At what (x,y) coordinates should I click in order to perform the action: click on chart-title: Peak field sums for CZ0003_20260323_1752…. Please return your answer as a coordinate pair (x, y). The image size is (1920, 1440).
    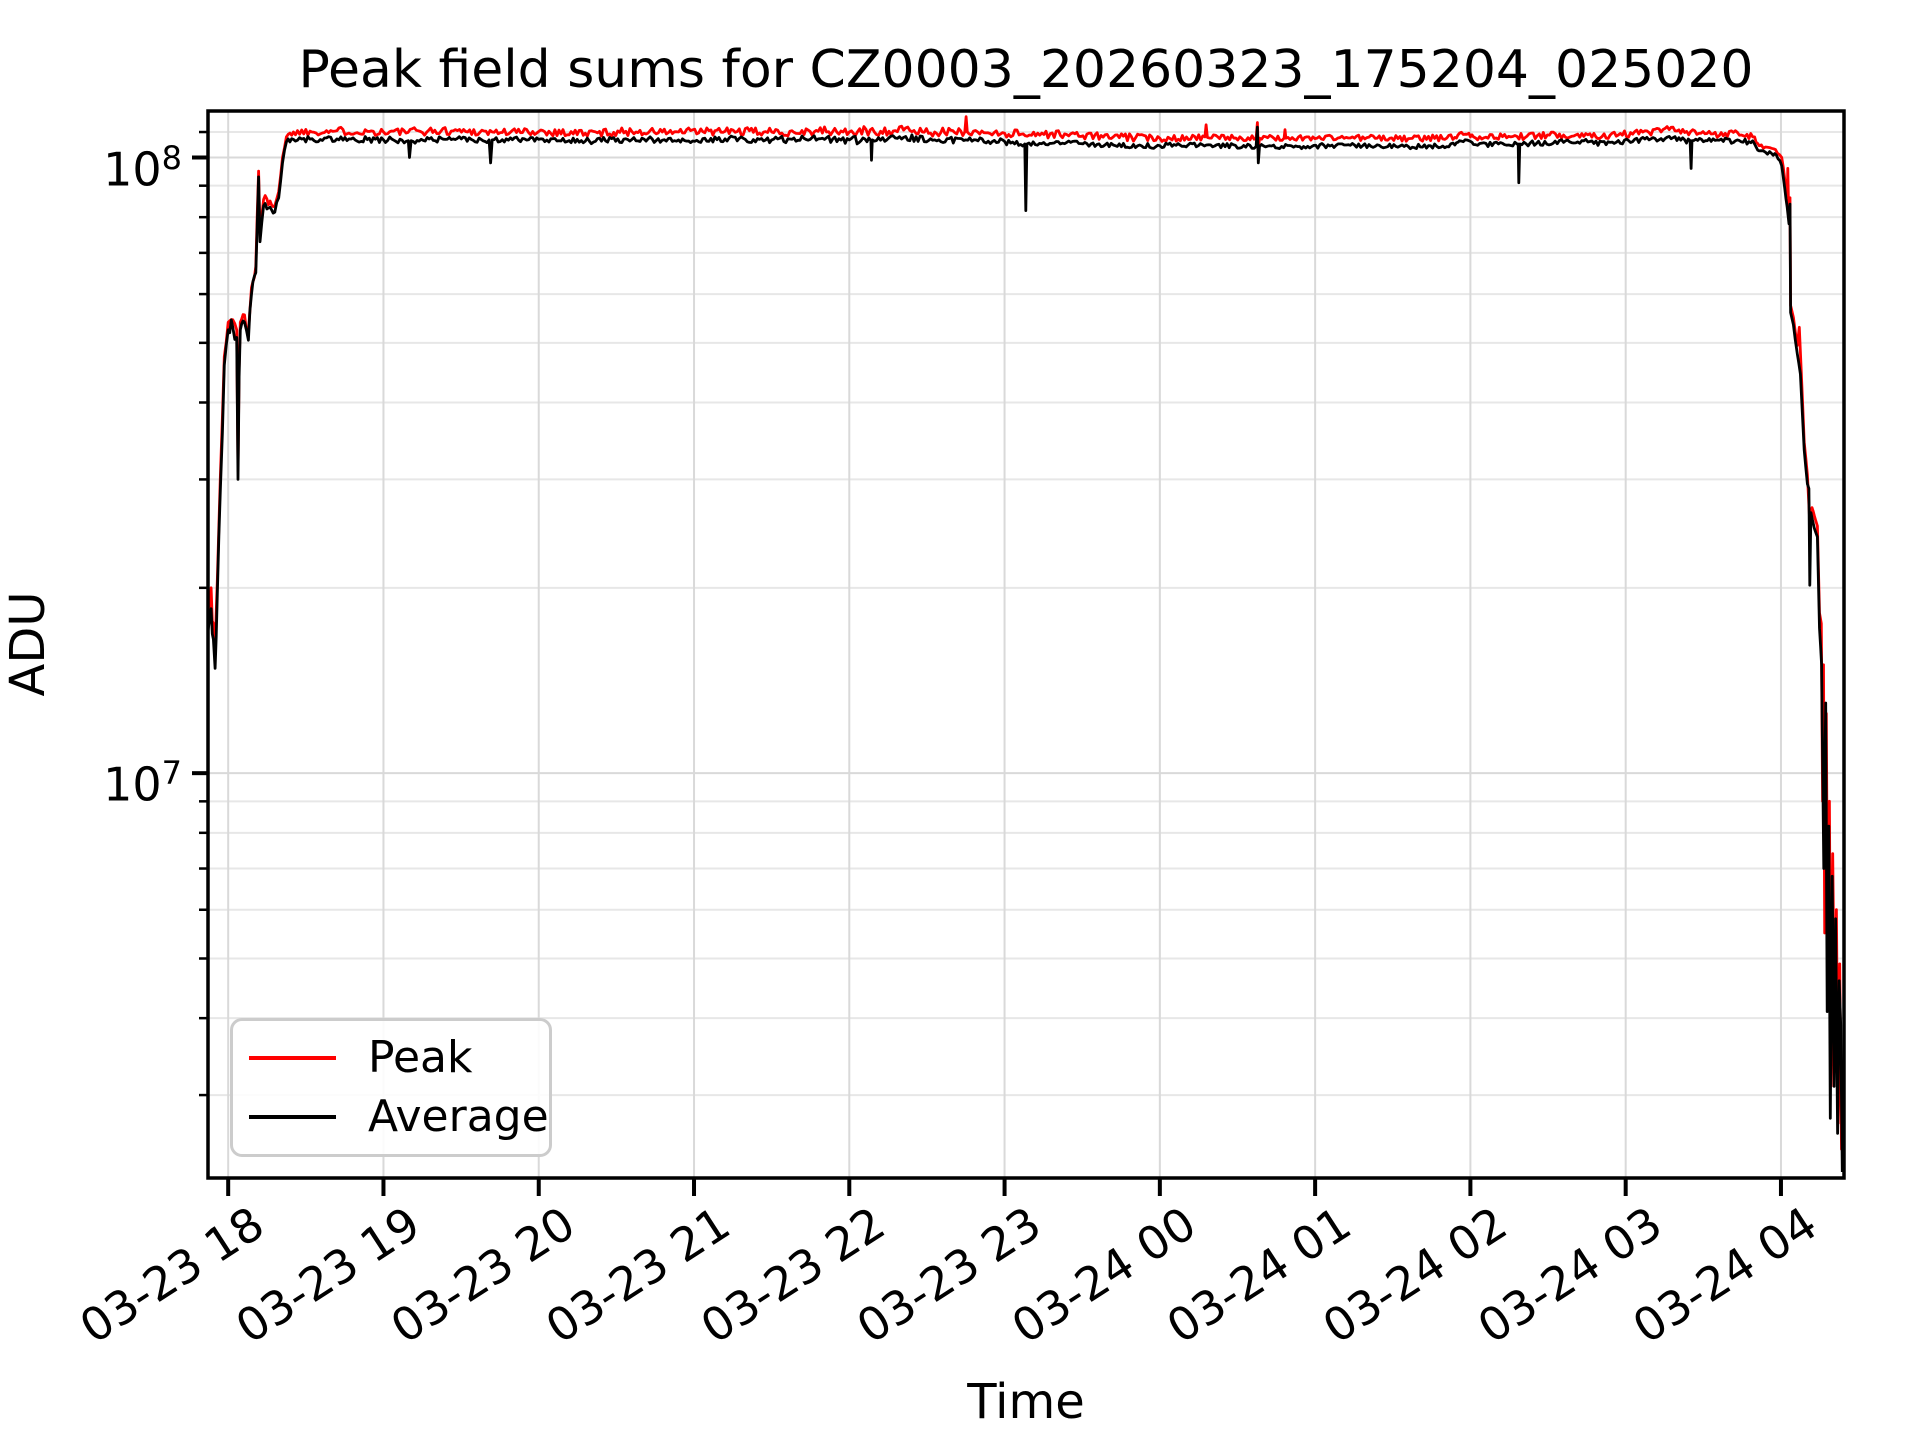
    Looking at the image, I should click on (1026, 70).